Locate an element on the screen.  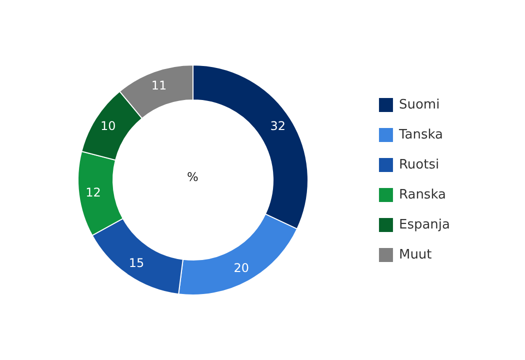
data-label: 12 is located at coordinates (93, 193).